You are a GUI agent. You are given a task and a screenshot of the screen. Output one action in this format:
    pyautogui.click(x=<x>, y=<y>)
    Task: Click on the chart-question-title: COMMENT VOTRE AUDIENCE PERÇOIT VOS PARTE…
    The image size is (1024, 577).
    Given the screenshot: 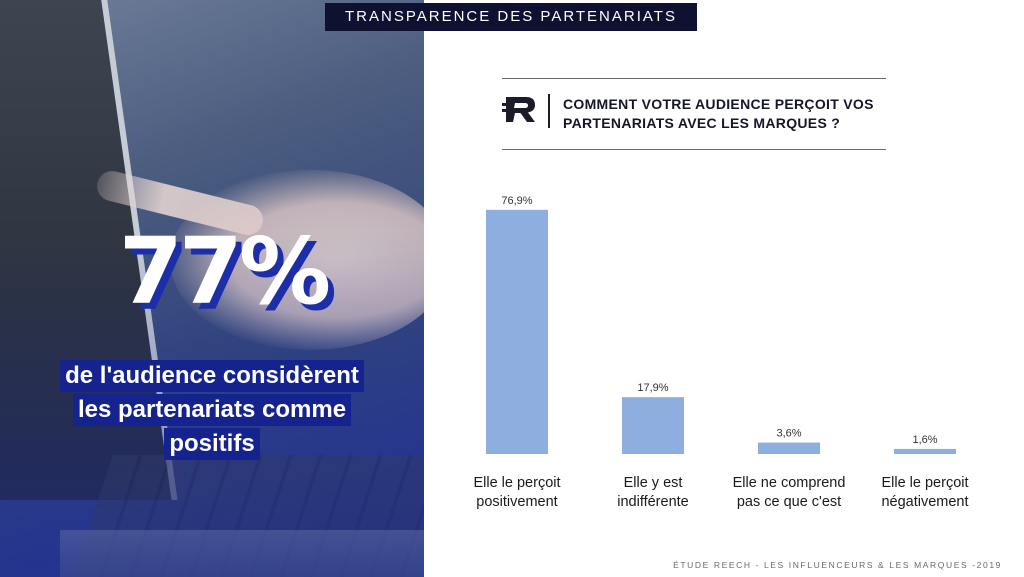 What is the action you would take?
    pyautogui.click(x=718, y=113)
    